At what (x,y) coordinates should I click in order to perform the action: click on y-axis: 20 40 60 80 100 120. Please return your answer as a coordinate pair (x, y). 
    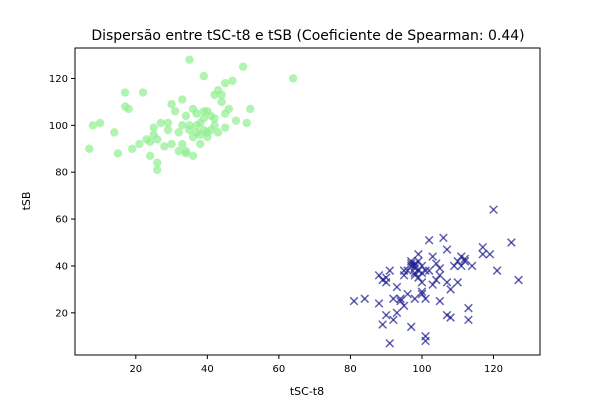
    Looking at the image, I should click on (62, 196).